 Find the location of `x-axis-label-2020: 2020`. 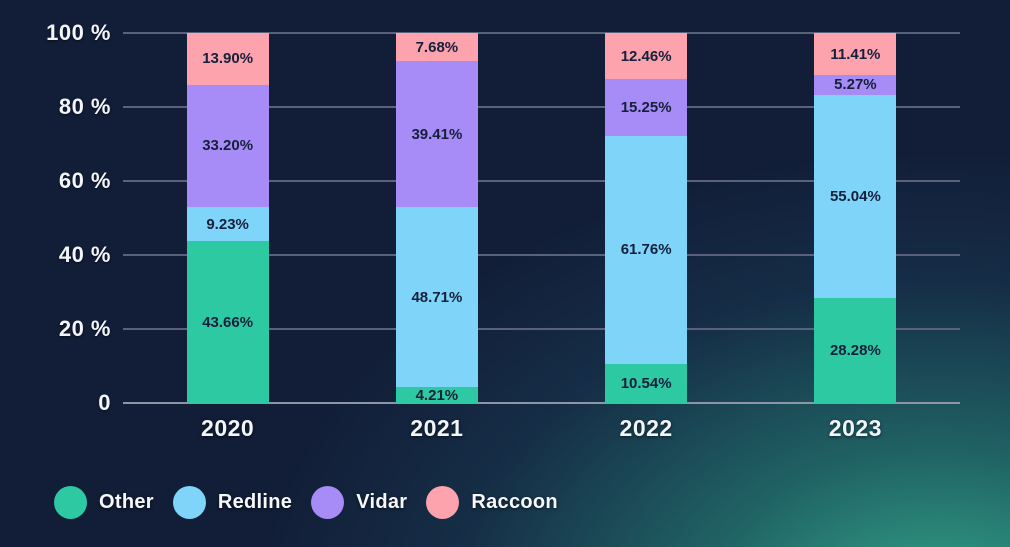

x-axis-label-2020: 2020 is located at coordinates (228, 428).